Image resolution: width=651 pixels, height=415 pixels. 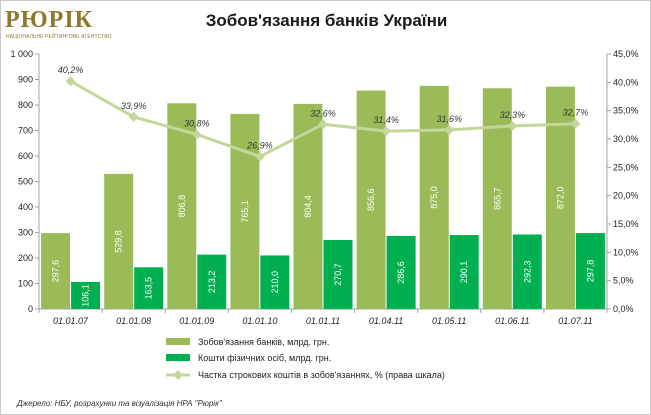 I want to click on y2-tick-label: 20,0%, so click(x=626, y=196).